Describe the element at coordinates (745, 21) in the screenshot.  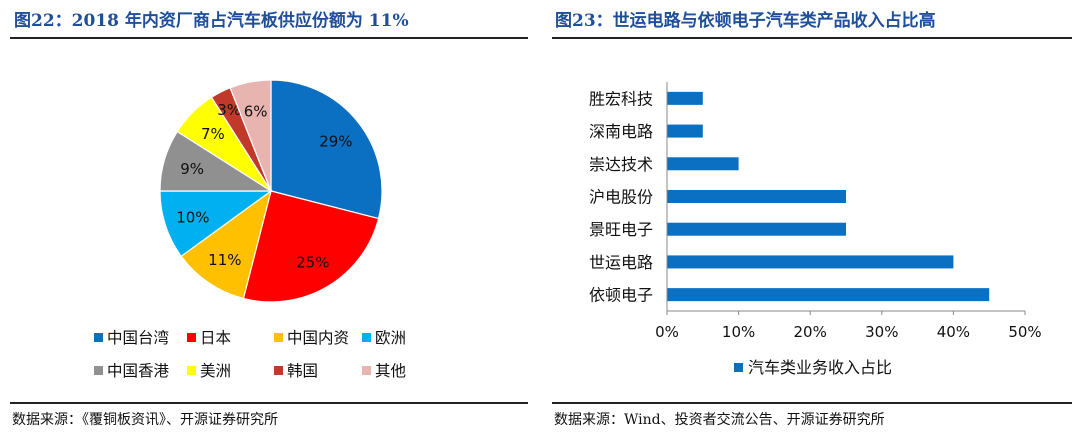
I see `bar-figure-title: 图23：世运电路与依顿电子汽车类产品收入占比高` at that location.